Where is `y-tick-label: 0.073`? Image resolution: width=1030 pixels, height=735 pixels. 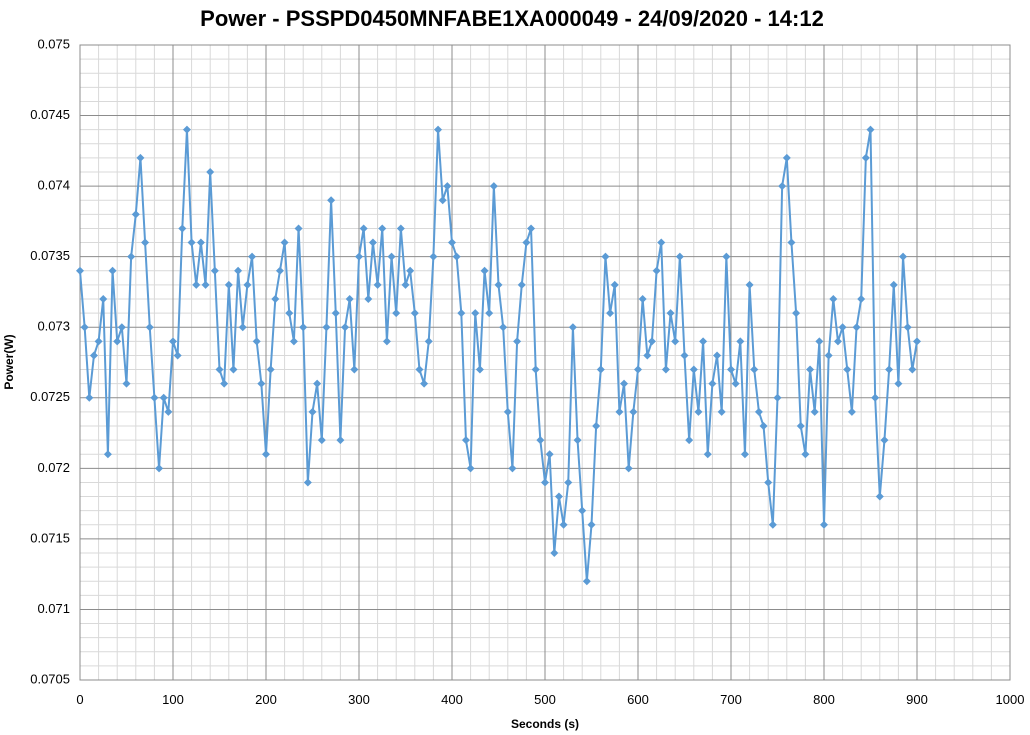
y-tick-label: 0.073 is located at coordinates (53, 326).